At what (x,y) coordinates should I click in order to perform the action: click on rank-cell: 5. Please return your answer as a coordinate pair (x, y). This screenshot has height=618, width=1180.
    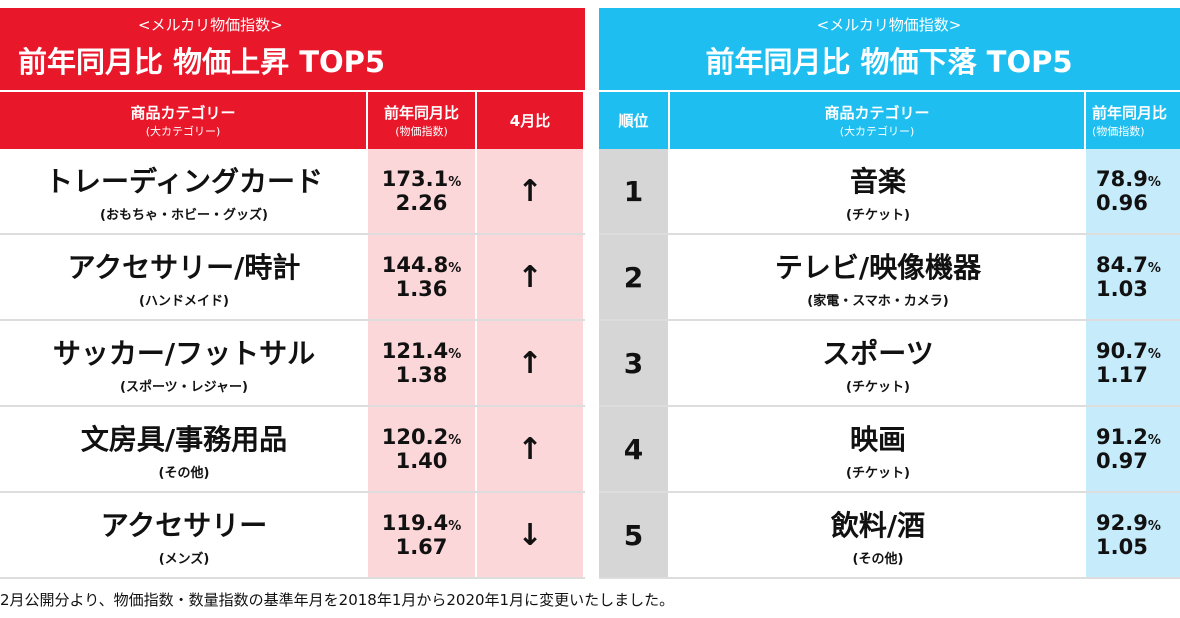
    Looking at the image, I should click on (634, 535).